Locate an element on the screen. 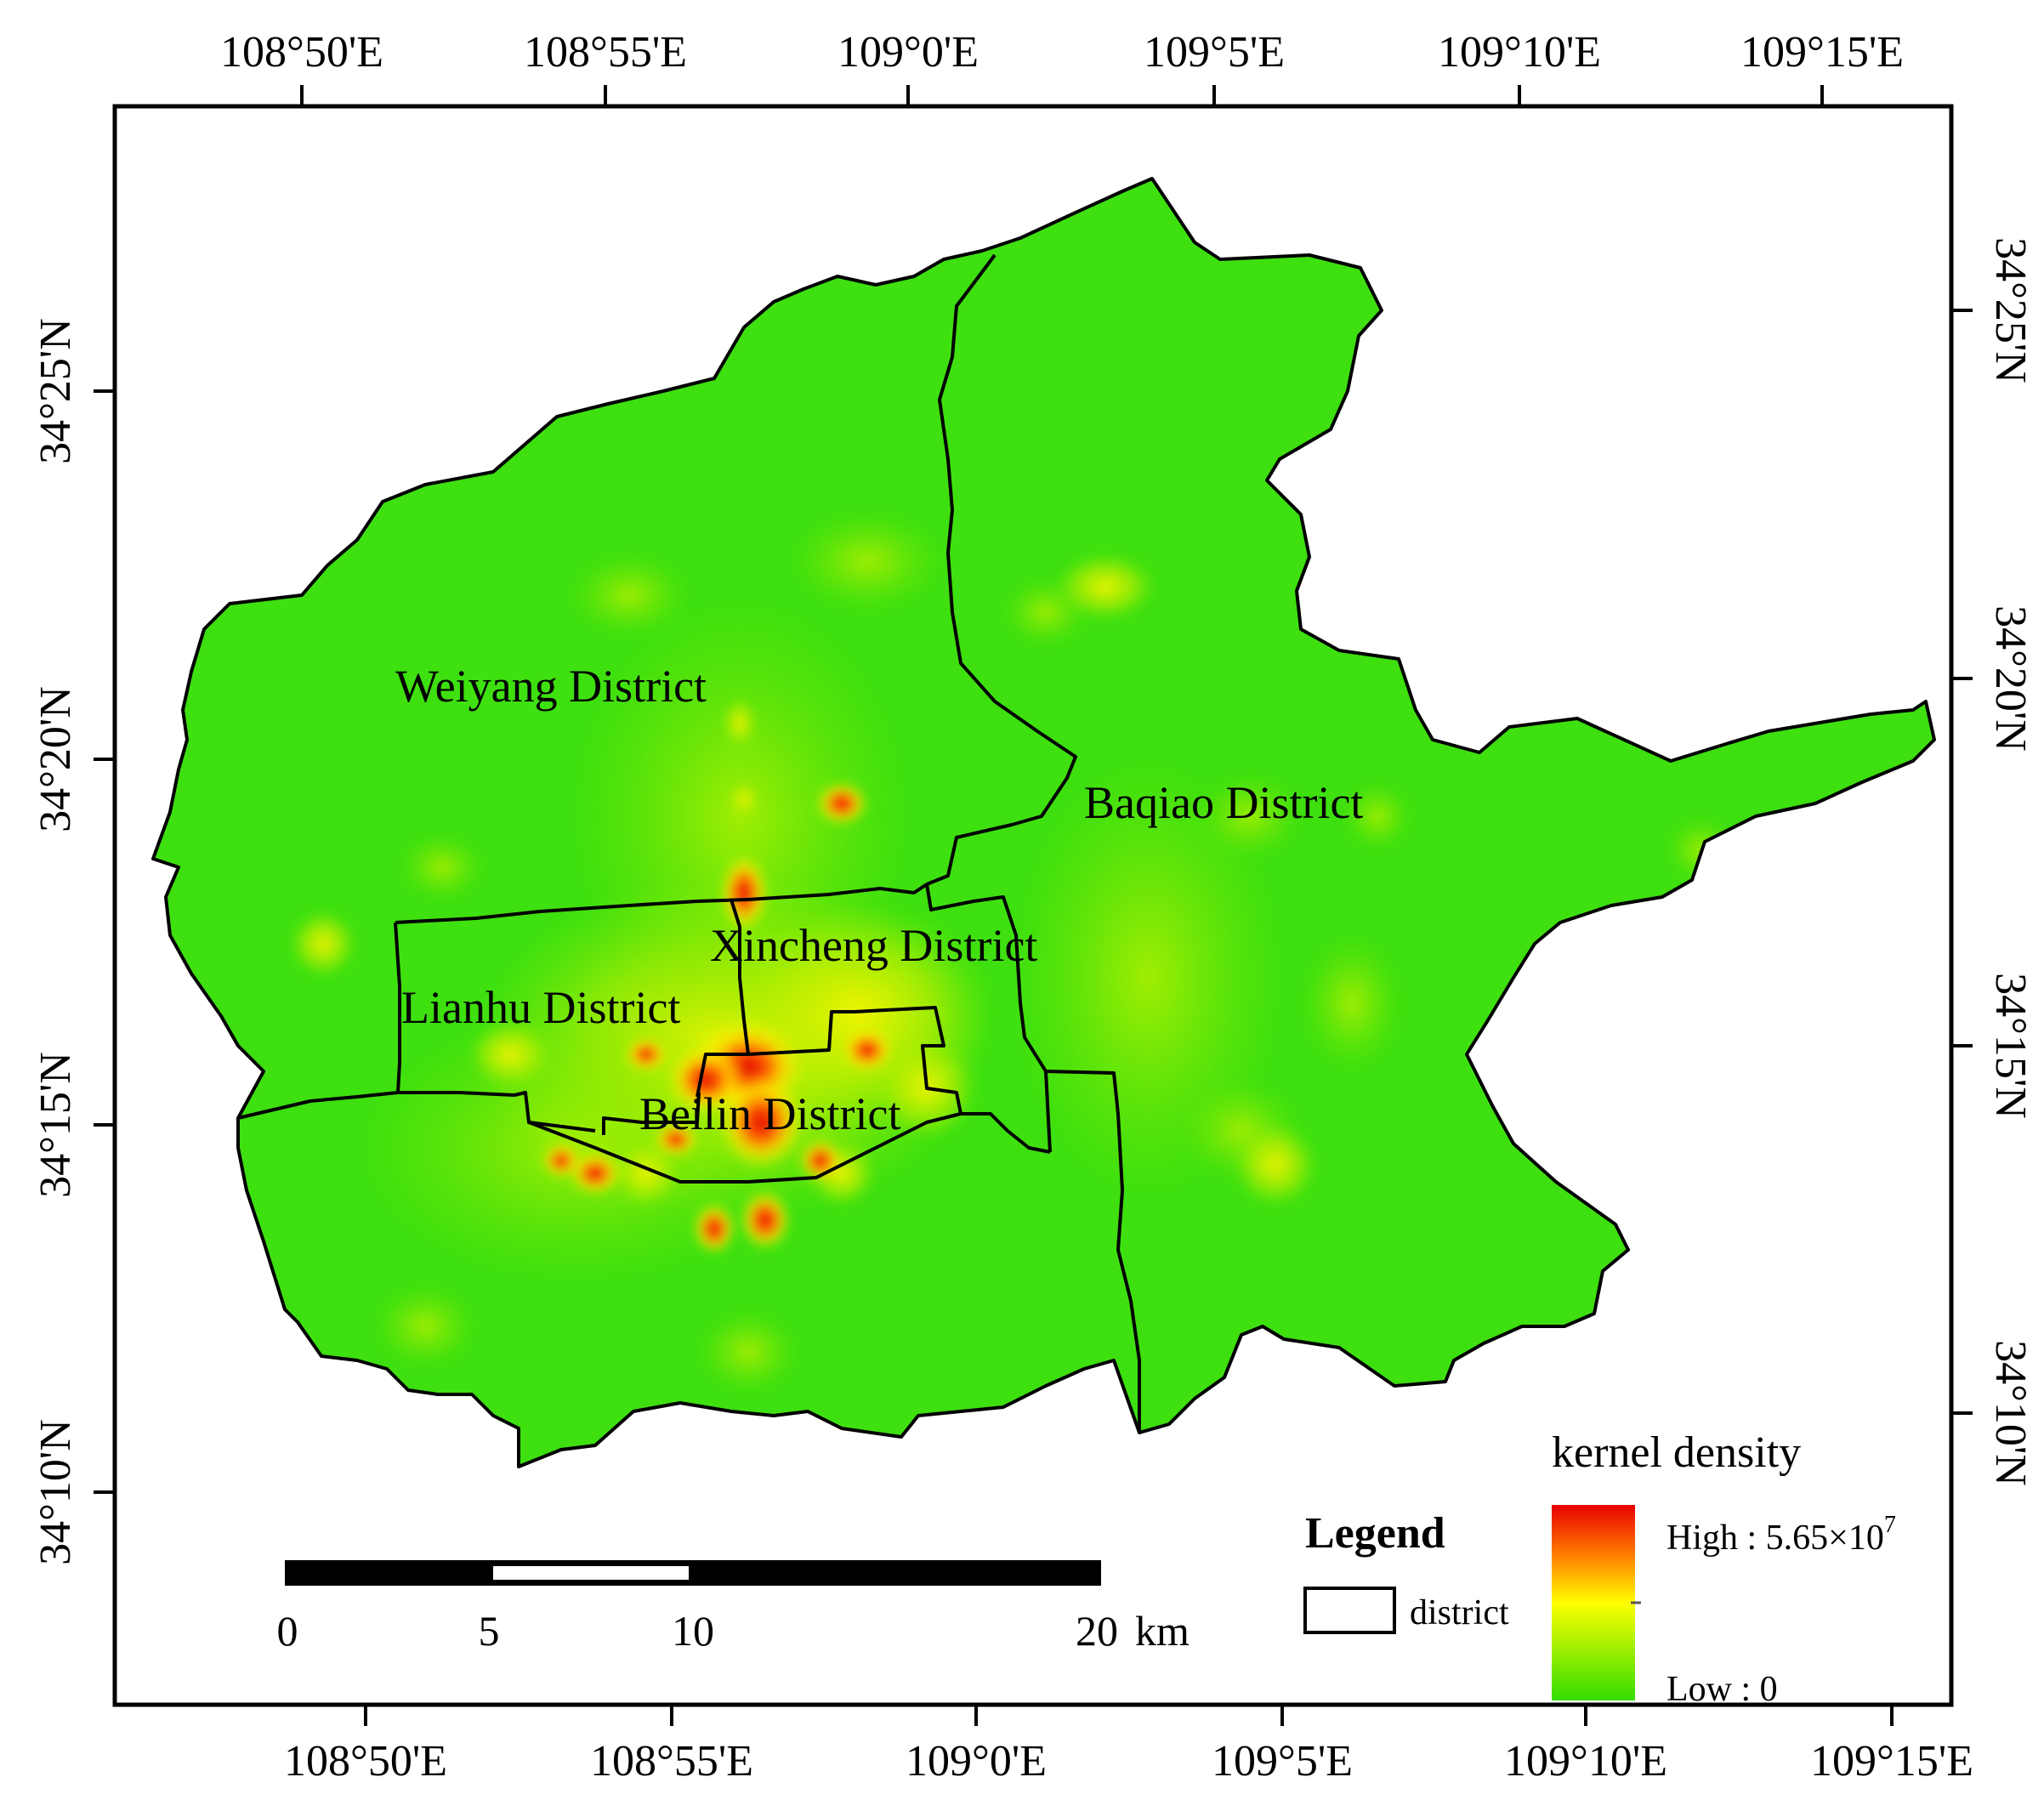  scale-label: 20 is located at coordinates (1097, 1631).